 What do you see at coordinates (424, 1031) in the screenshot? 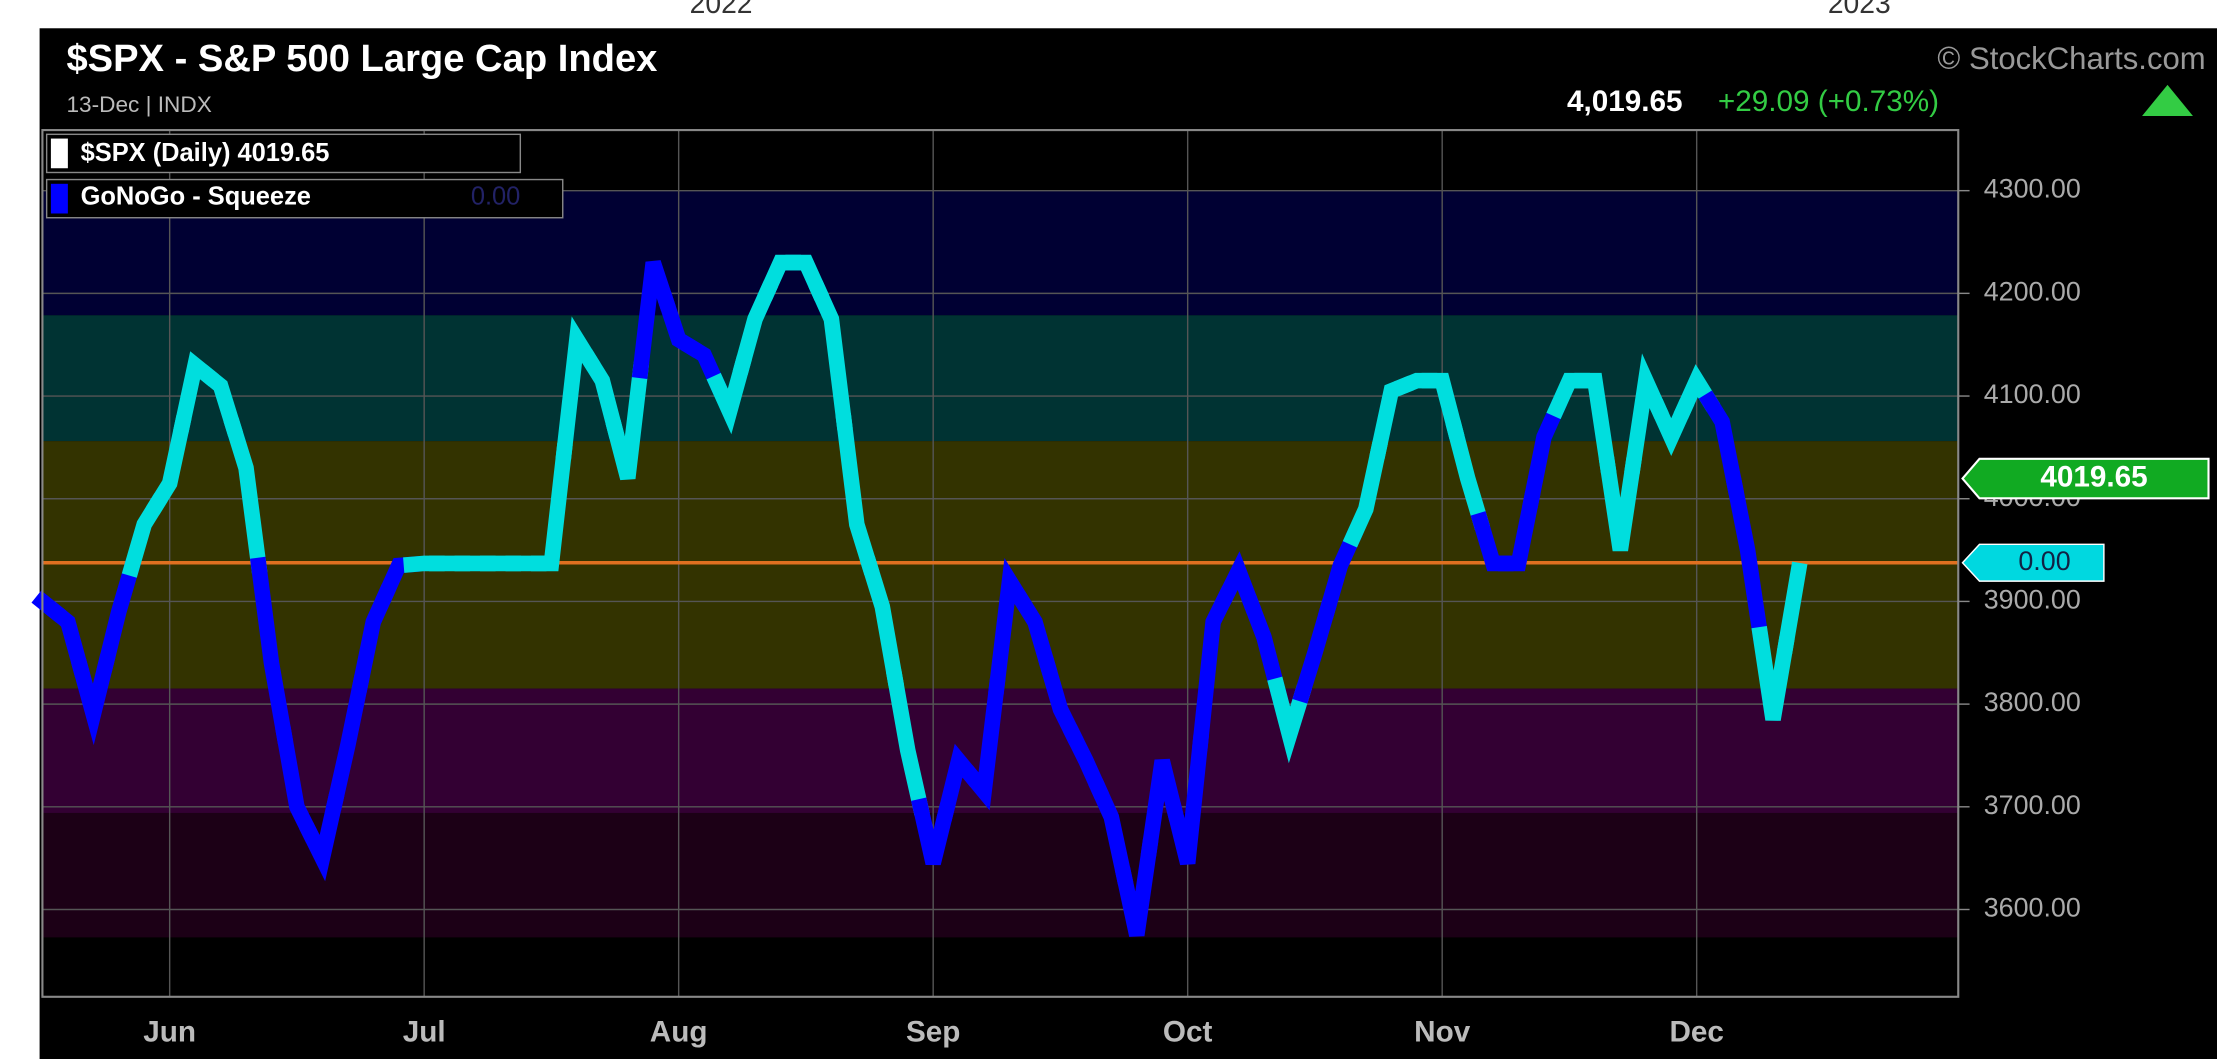
I see `x-tick-label: Jul` at bounding box center [424, 1031].